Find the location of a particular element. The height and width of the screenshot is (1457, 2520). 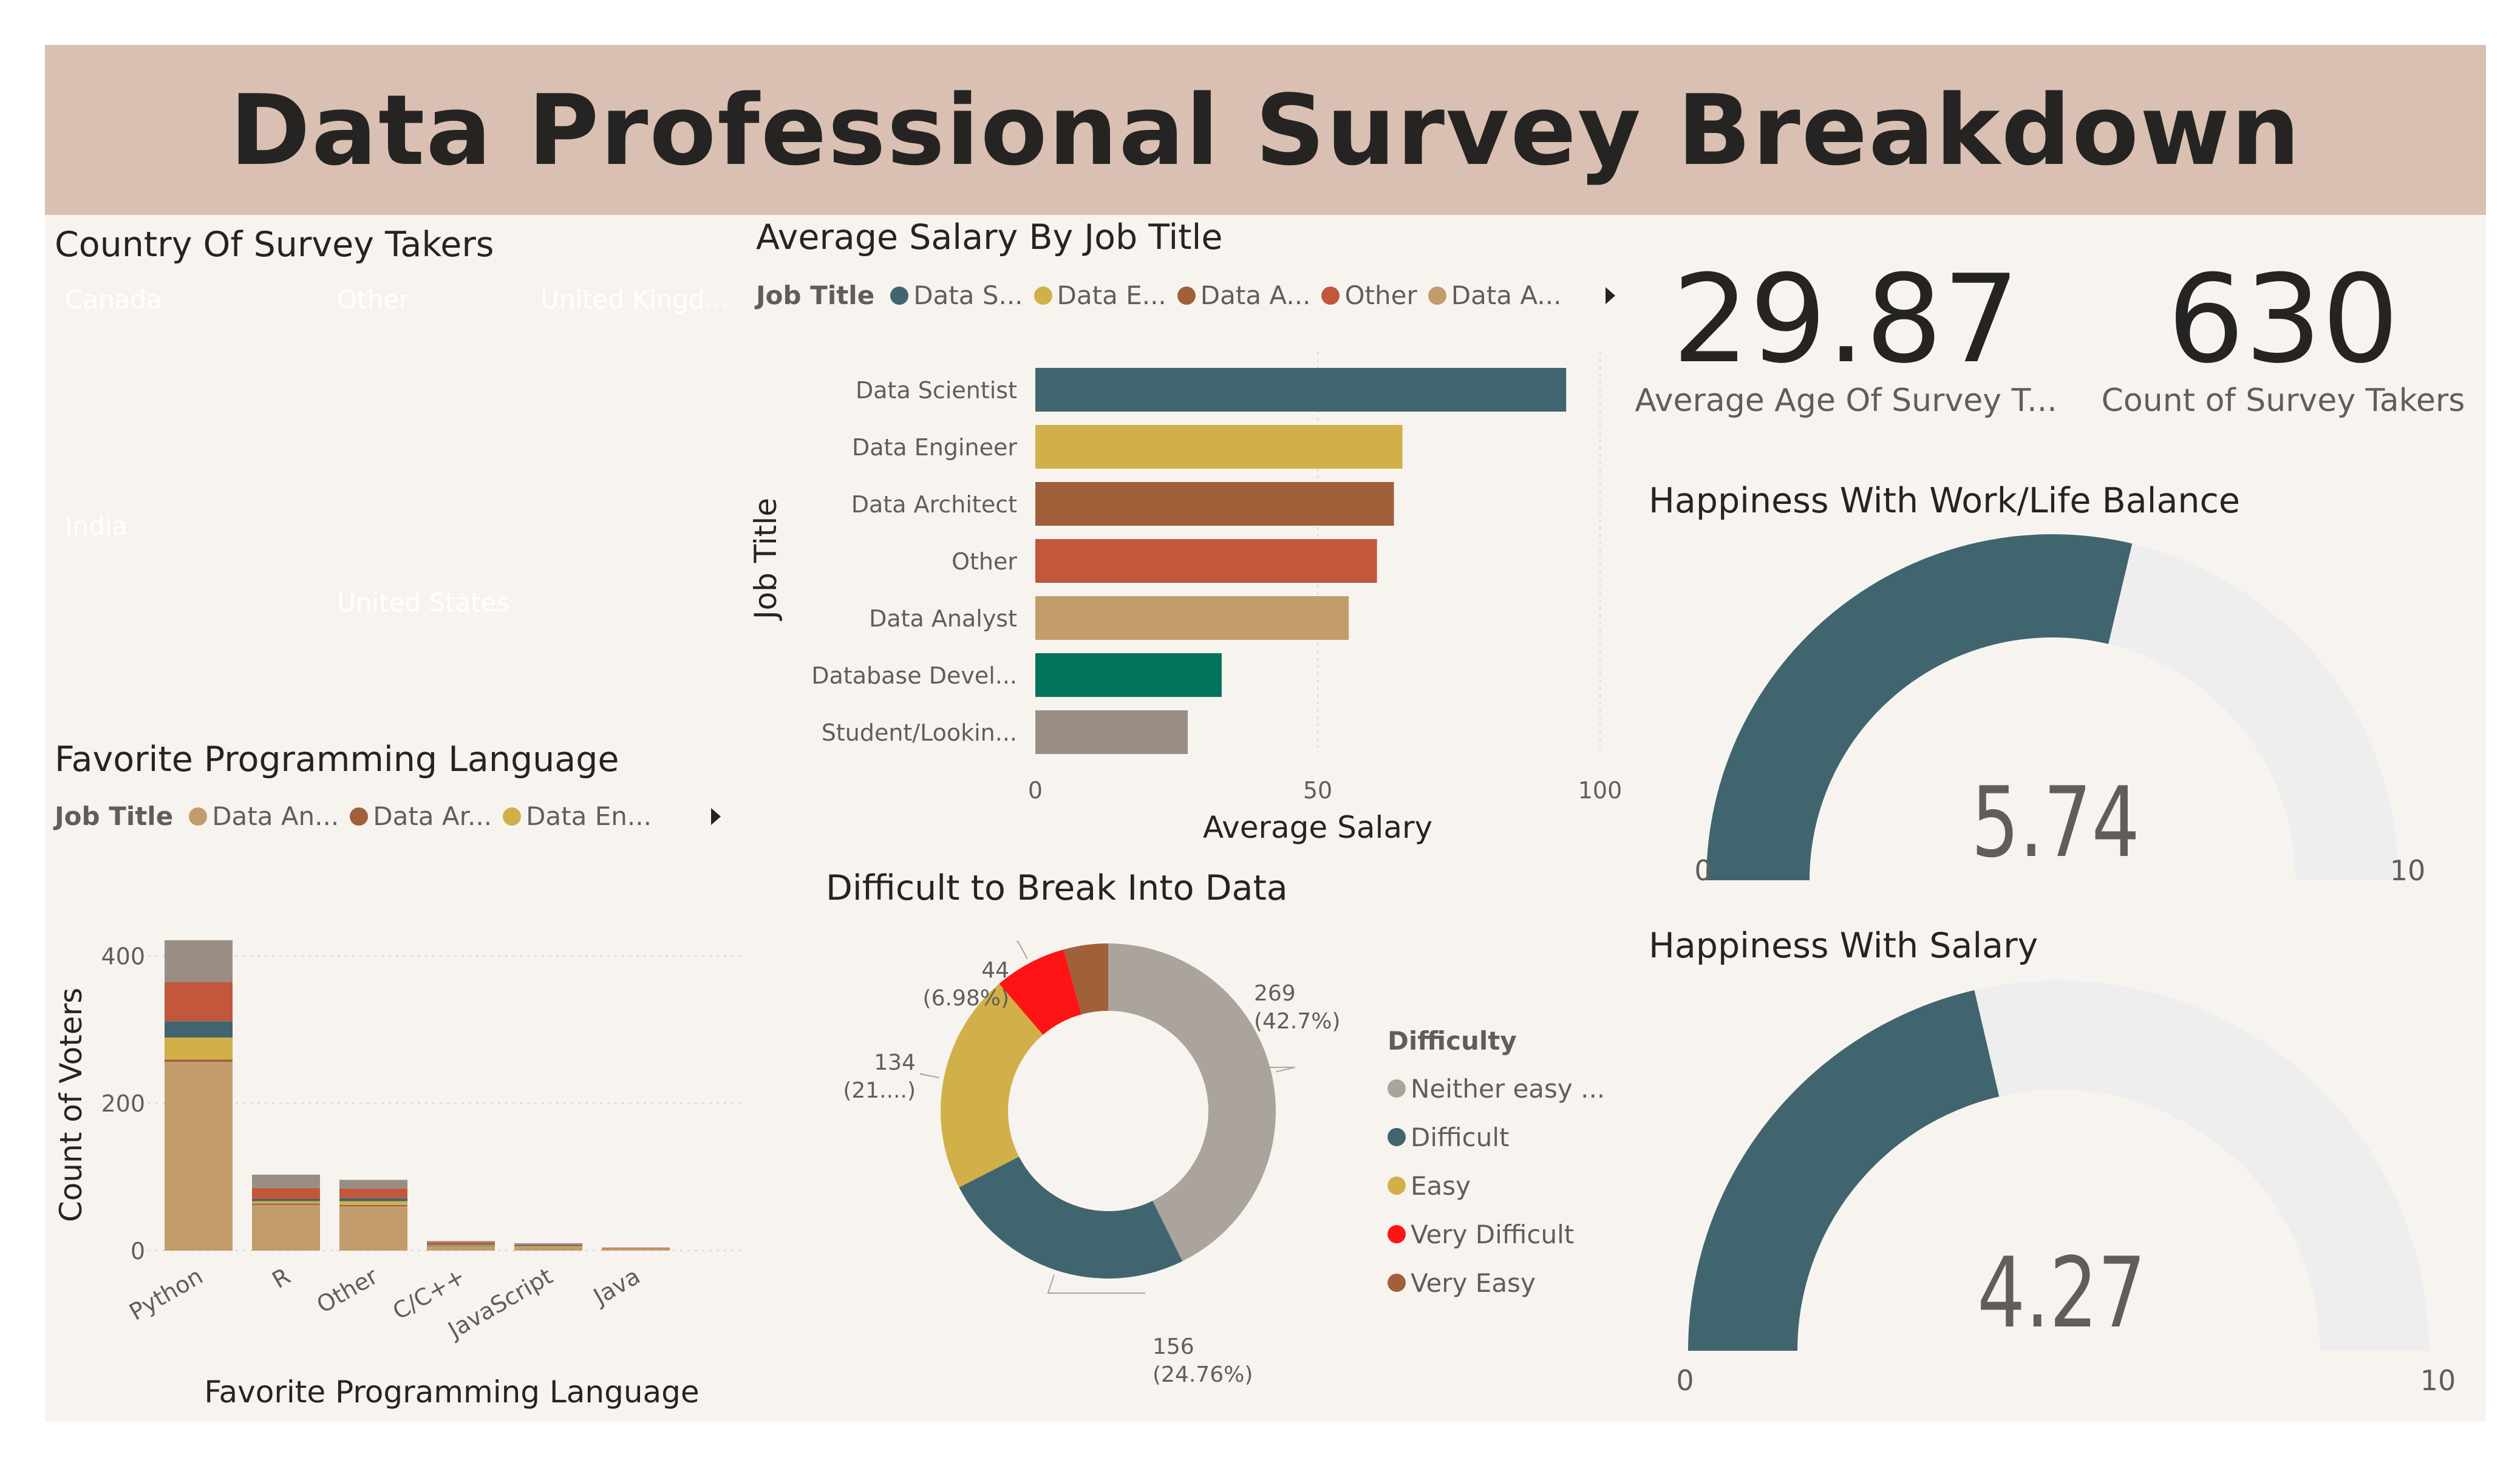

x-tick-label: Java is located at coordinates (616, 1287).